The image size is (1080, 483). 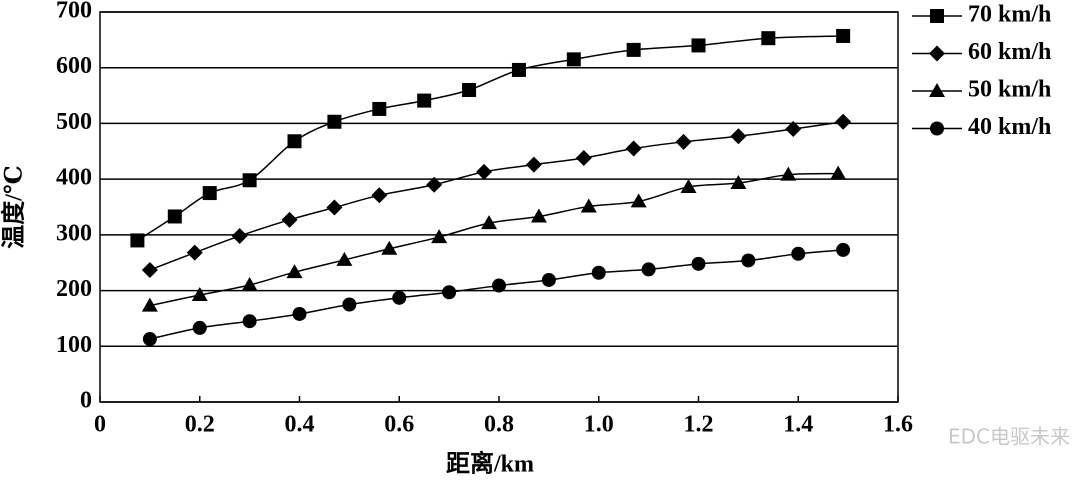 What do you see at coordinates (1009, 52) in the screenshot?
I see `legend-label: 60 km/h` at bounding box center [1009, 52].